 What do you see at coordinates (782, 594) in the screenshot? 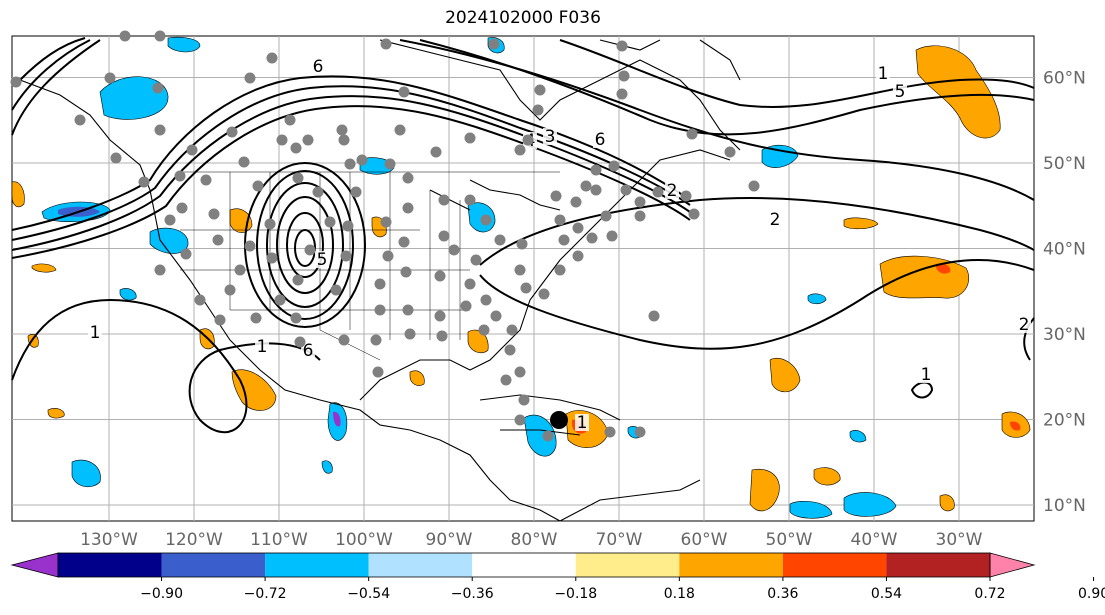
I see `colorbar-tick-label: 0.36` at bounding box center [782, 594].